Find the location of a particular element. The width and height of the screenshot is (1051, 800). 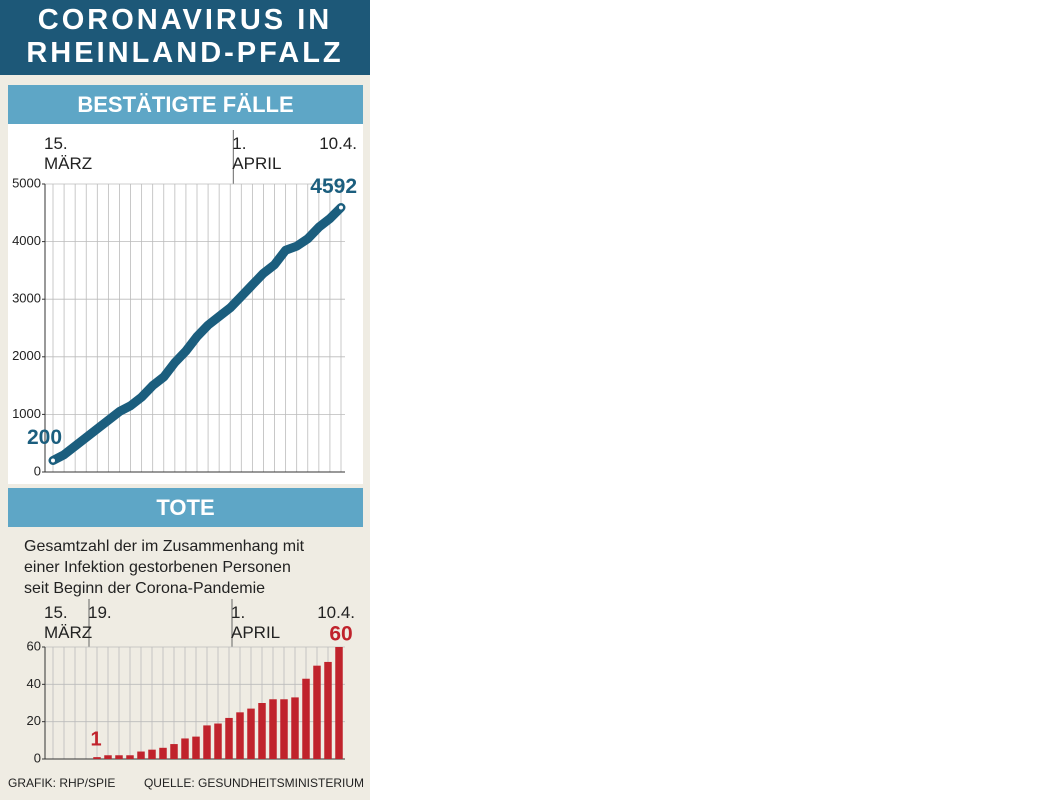

section-title: TOTE is located at coordinates (185, 507).